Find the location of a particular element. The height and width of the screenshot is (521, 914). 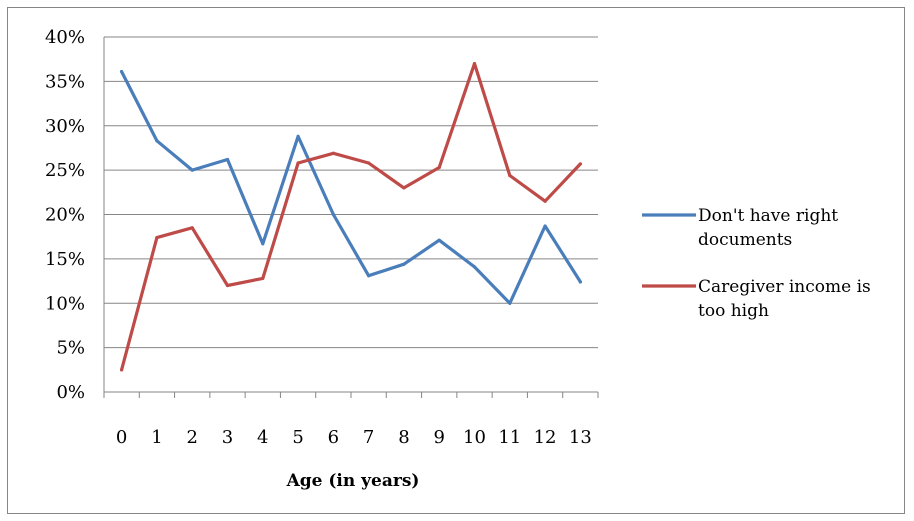

y-tick-label: 30% is located at coordinates (65, 126).